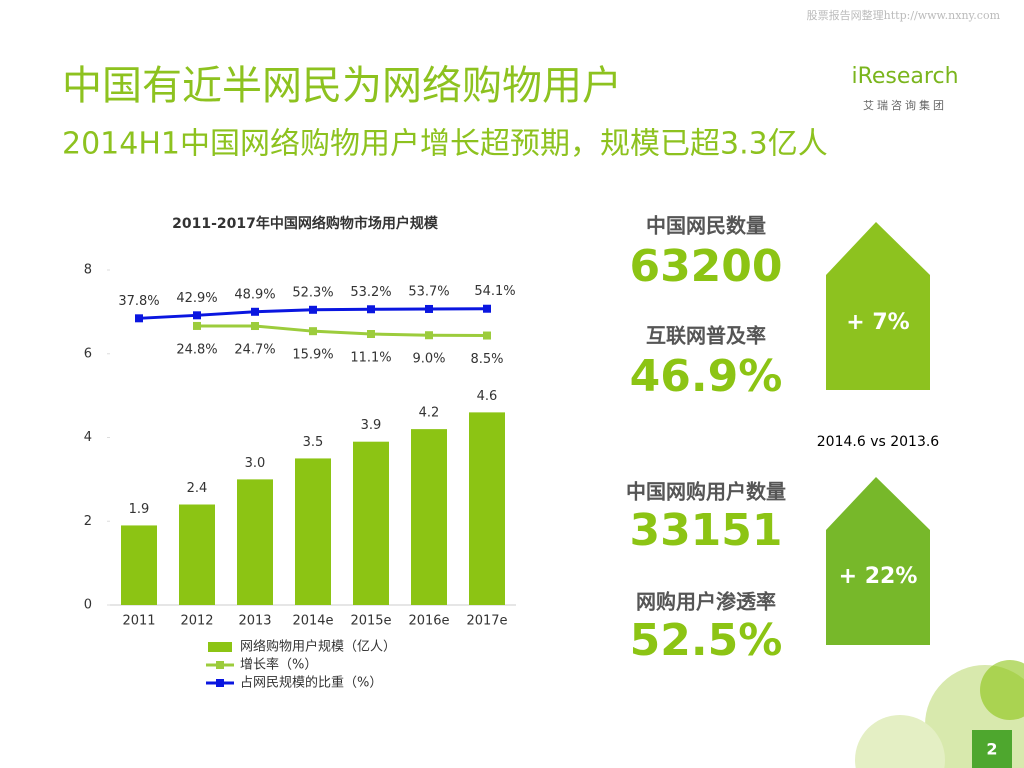 This screenshot has width=1024, height=768. What do you see at coordinates (705, 530) in the screenshot?
I see `stat-value: 33151` at bounding box center [705, 530].